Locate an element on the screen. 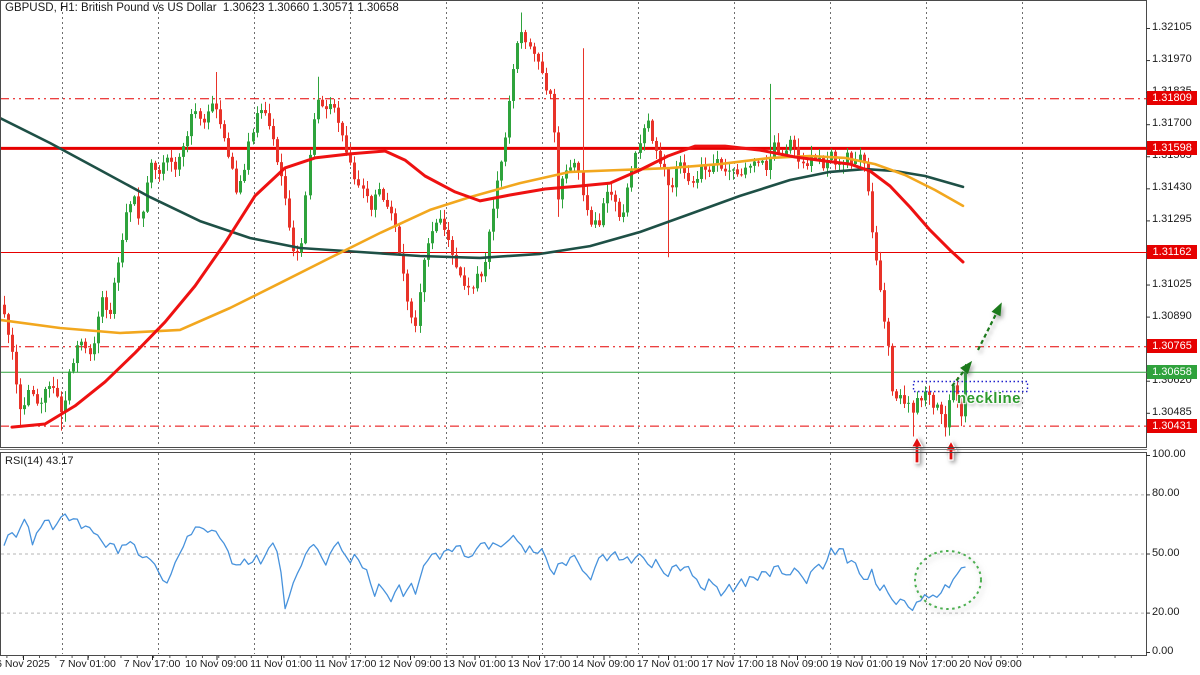  date-label: 14 Nov 09:00 is located at coordinates (603, 664).